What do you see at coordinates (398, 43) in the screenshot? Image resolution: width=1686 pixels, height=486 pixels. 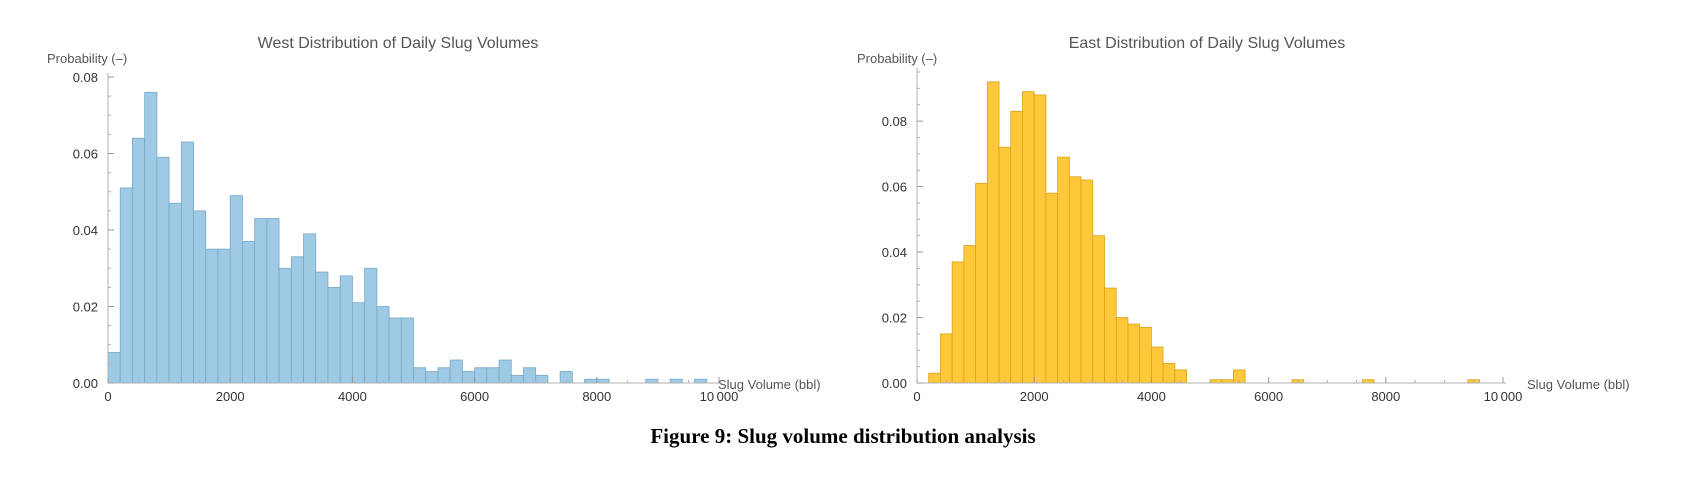 I see `chart-title: West Distribution of Daily Slug Volumes` at bounding box center [398, 43].